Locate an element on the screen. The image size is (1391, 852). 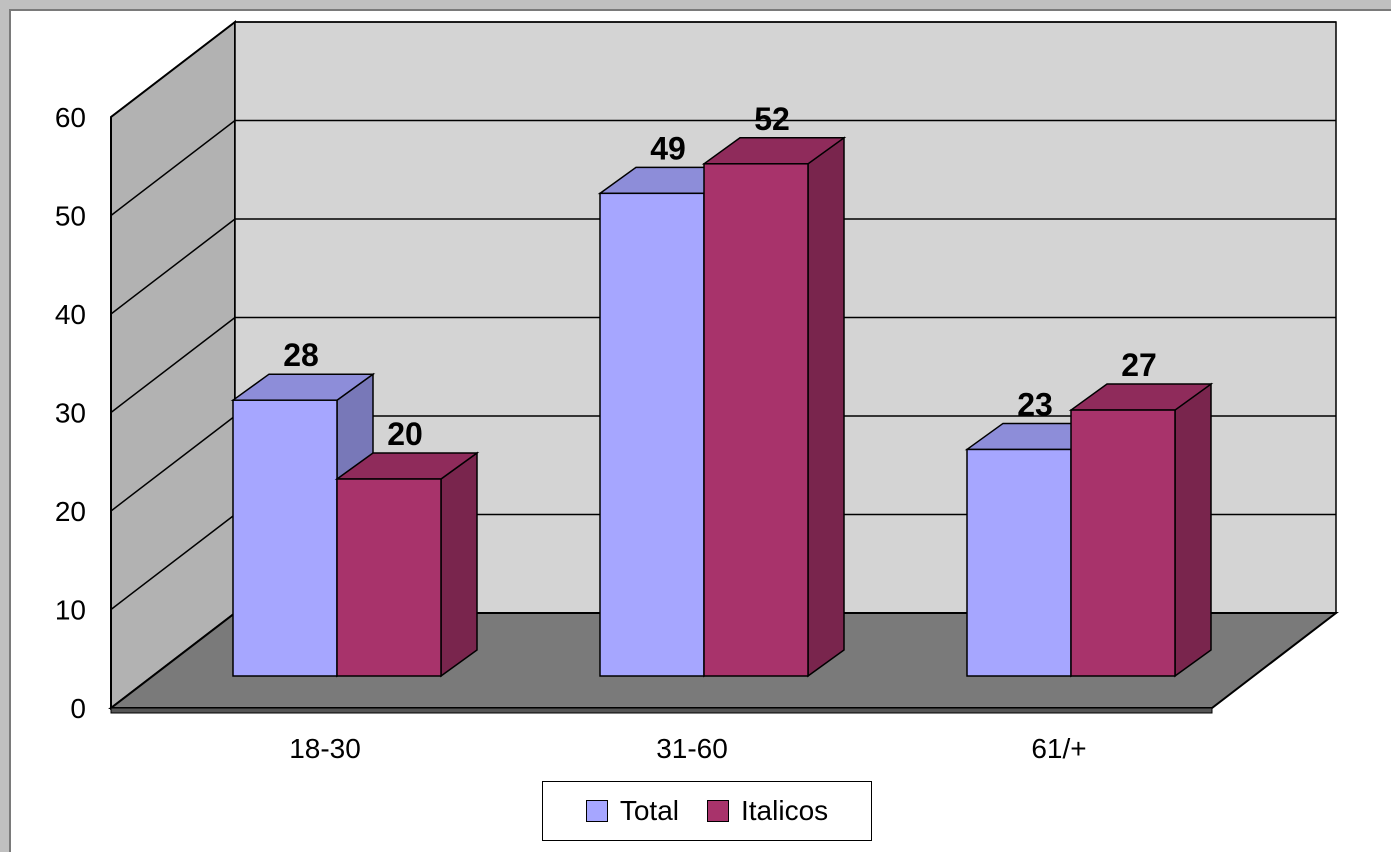
legend-item-total: Total is located at coordinates (632, 811).